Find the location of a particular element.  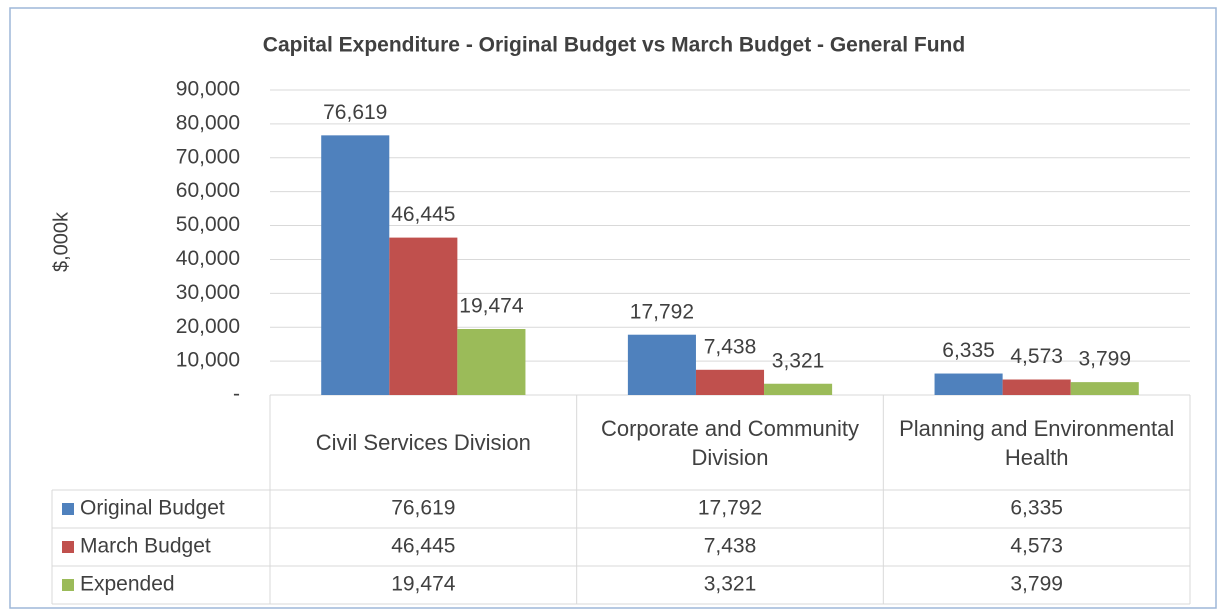

data-label: 46,445 is located at coordinates (423, 214).